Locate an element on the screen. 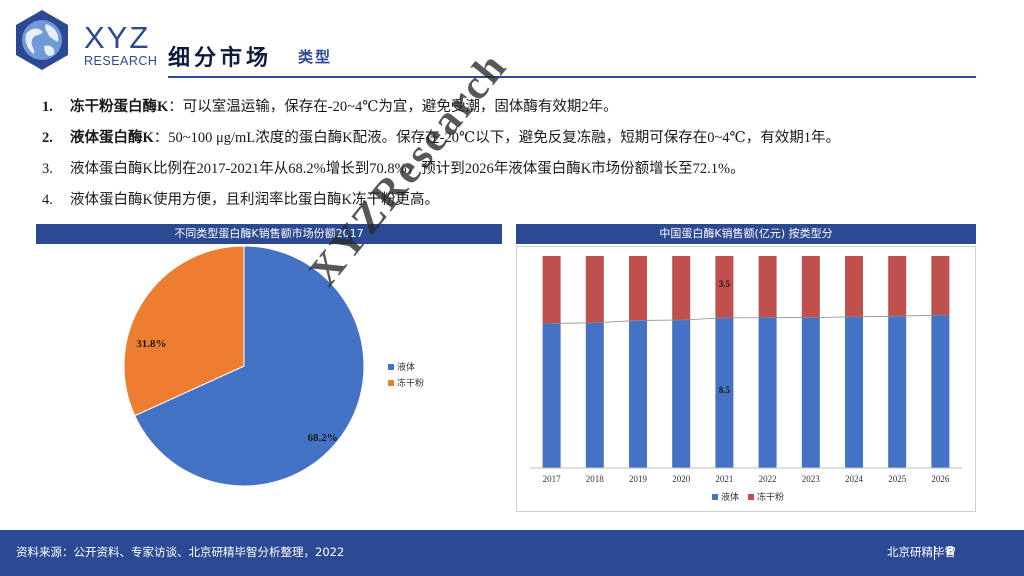  bar-powder-2021 is located at coordinates (724, 287).